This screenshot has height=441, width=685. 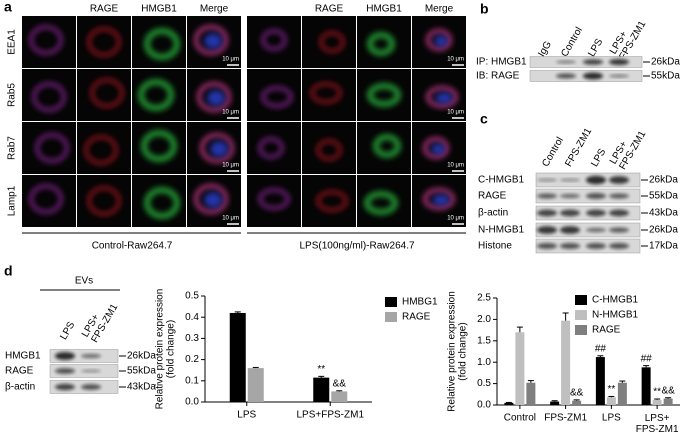 What do you see at coordinates (192, 317) in the screenshot?
I see `y-tick-label: 0.4` at bounding box center [192, 317].